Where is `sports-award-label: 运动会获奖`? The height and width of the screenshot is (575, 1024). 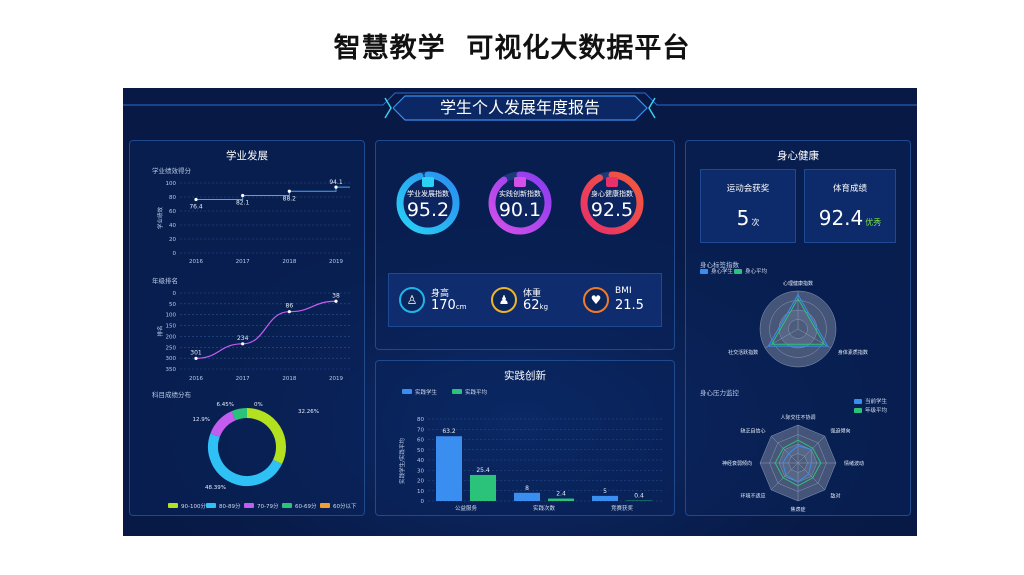 sports-award-label: 运动会获奖 is located at coordinates (748, 189).